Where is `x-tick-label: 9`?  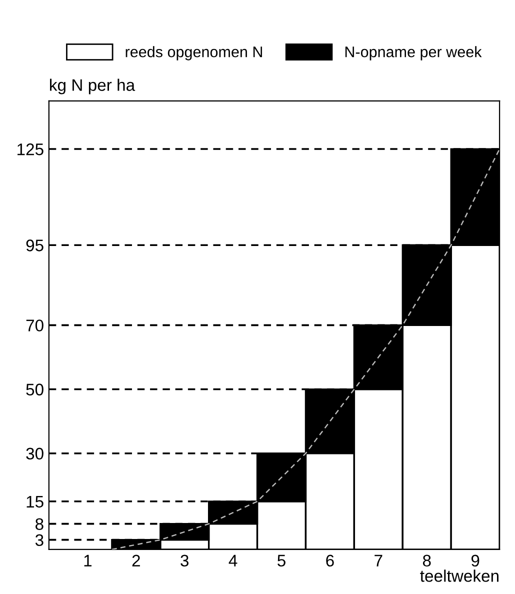
x-tick-label: 9 is located at coordinates (475, 560).